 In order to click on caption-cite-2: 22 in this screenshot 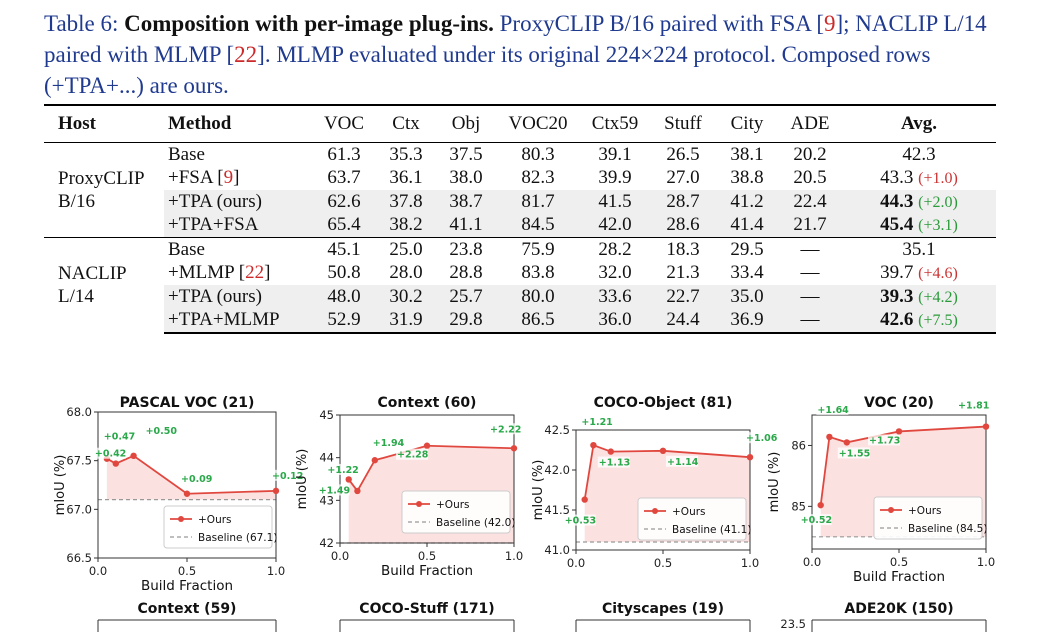, I will do `click(246, 54)`.